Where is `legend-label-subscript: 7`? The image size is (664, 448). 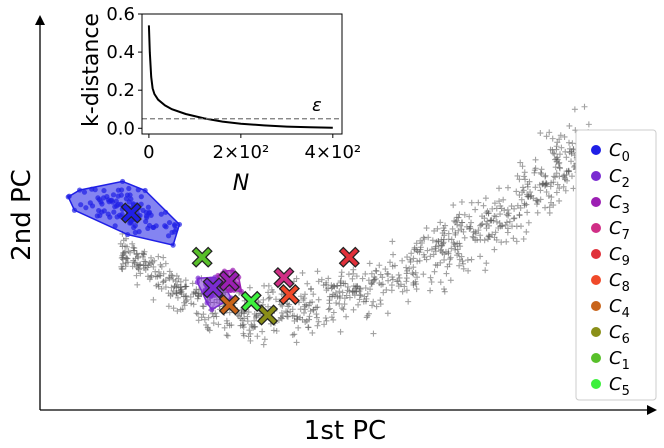 legend-label-subscript: 7 is located at coordinates (626, 235).